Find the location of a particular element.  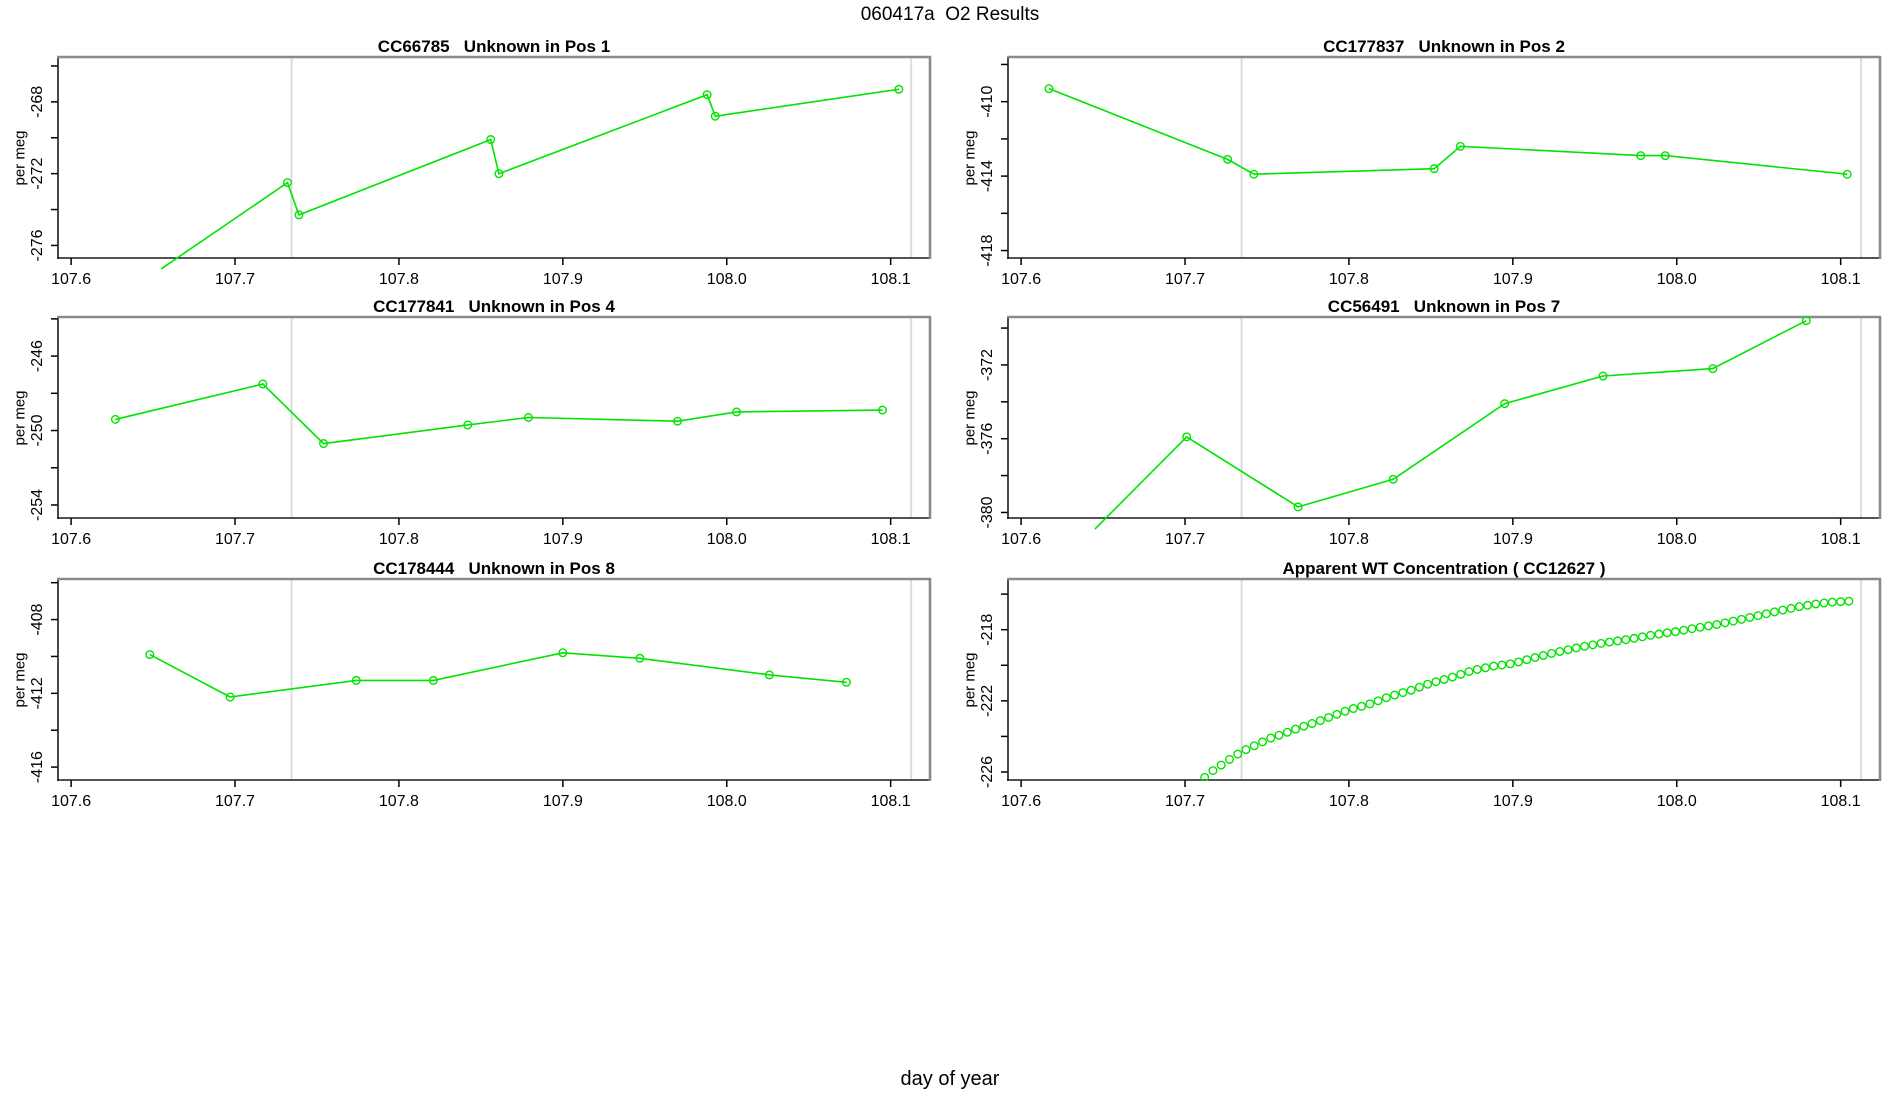

y-tick-label: -254 is located at coordinates (37, 505).